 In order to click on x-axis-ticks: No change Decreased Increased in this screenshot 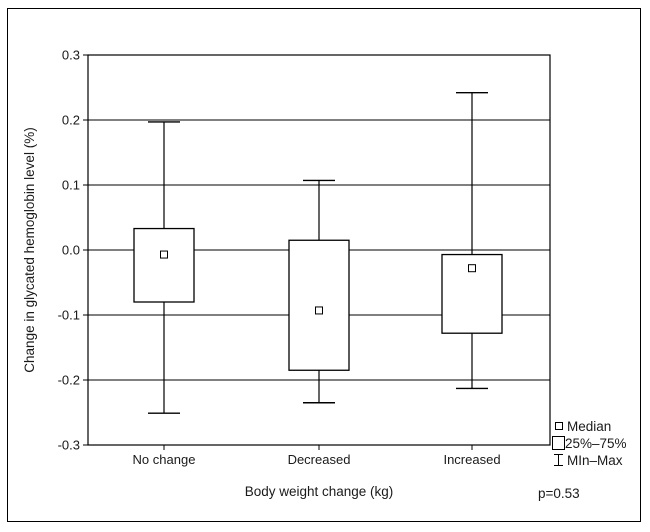, I will do `click(317, 456)`.